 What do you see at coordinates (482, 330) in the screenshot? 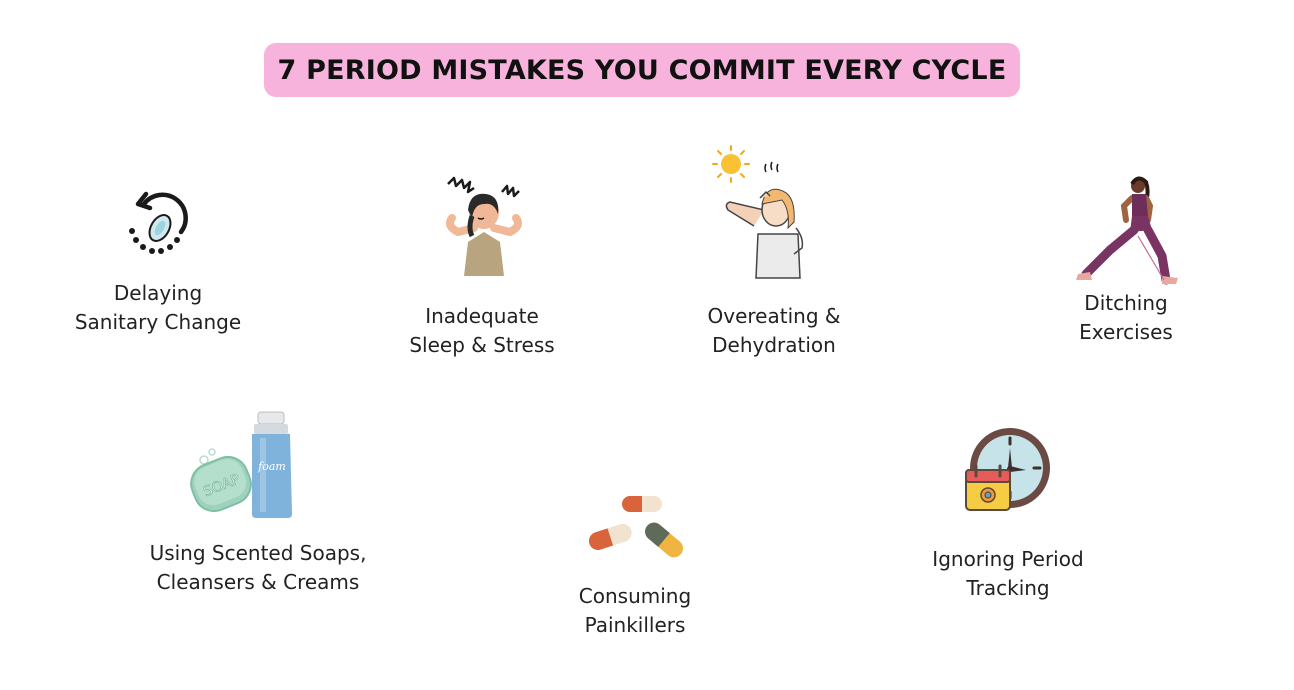
I see `mistake-label: Inadequate Sleep & Stress` at bounding box center [482, 330].